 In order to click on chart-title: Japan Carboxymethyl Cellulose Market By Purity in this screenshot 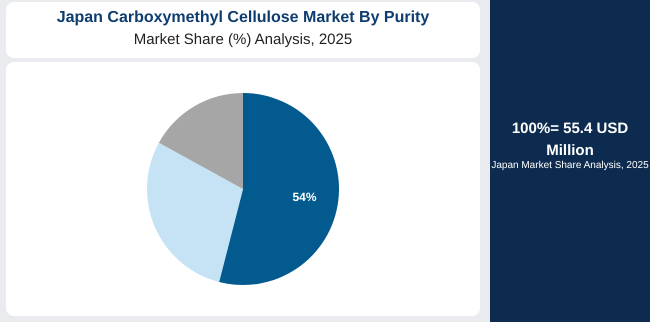, I will do `click(243, 18)`.